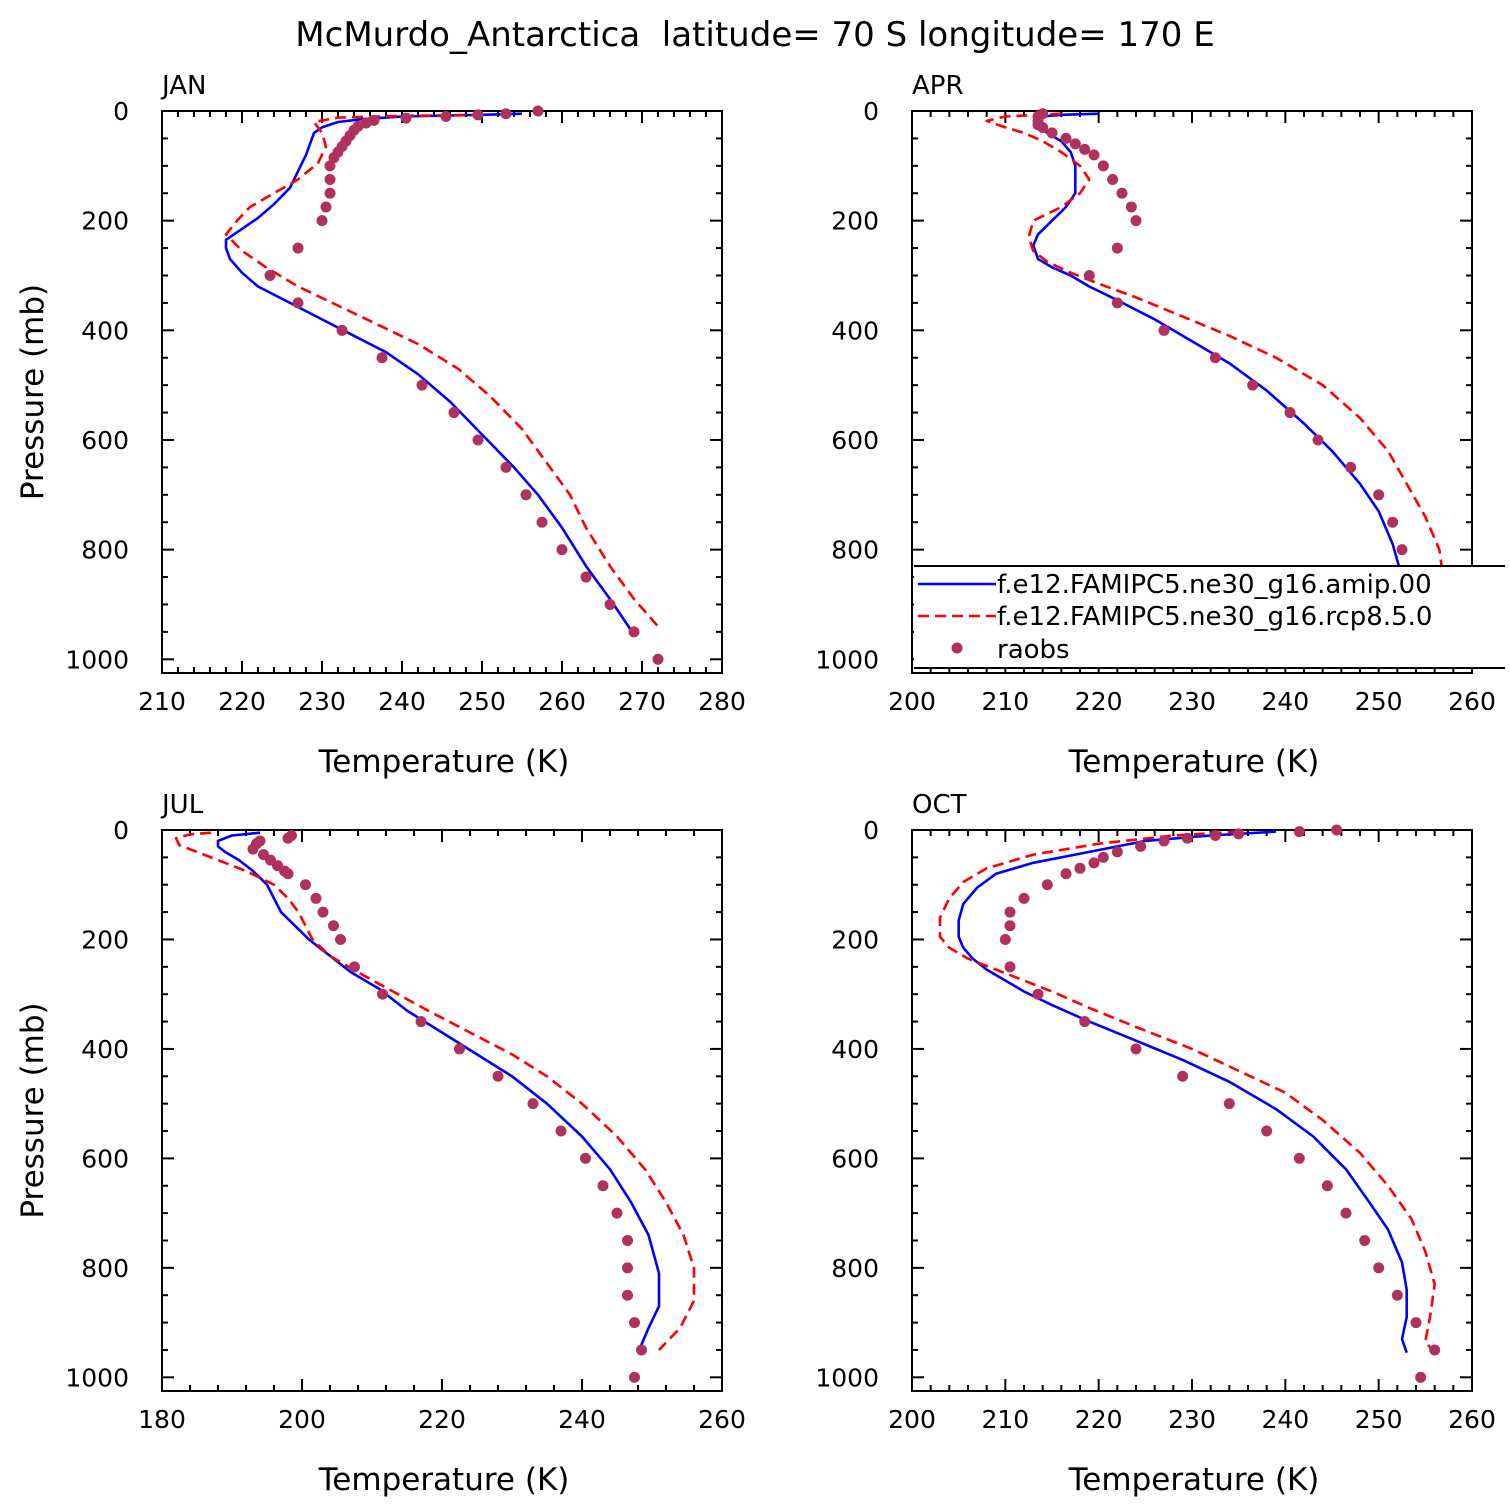  What do you see at coordinates (939, 805) in the screenshot?
I see `panel-label: OCT` at bounding box center [939, 805].